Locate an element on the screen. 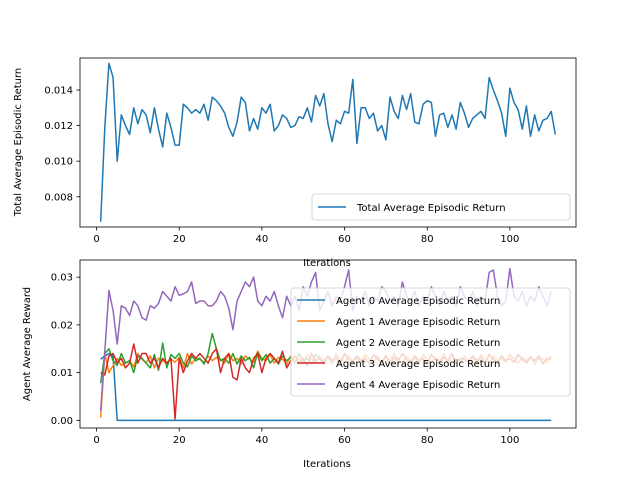 This screenshot has height=485, width=640. total-return-legend: Total Average Episodic Return is located at coordinates (441, 207).